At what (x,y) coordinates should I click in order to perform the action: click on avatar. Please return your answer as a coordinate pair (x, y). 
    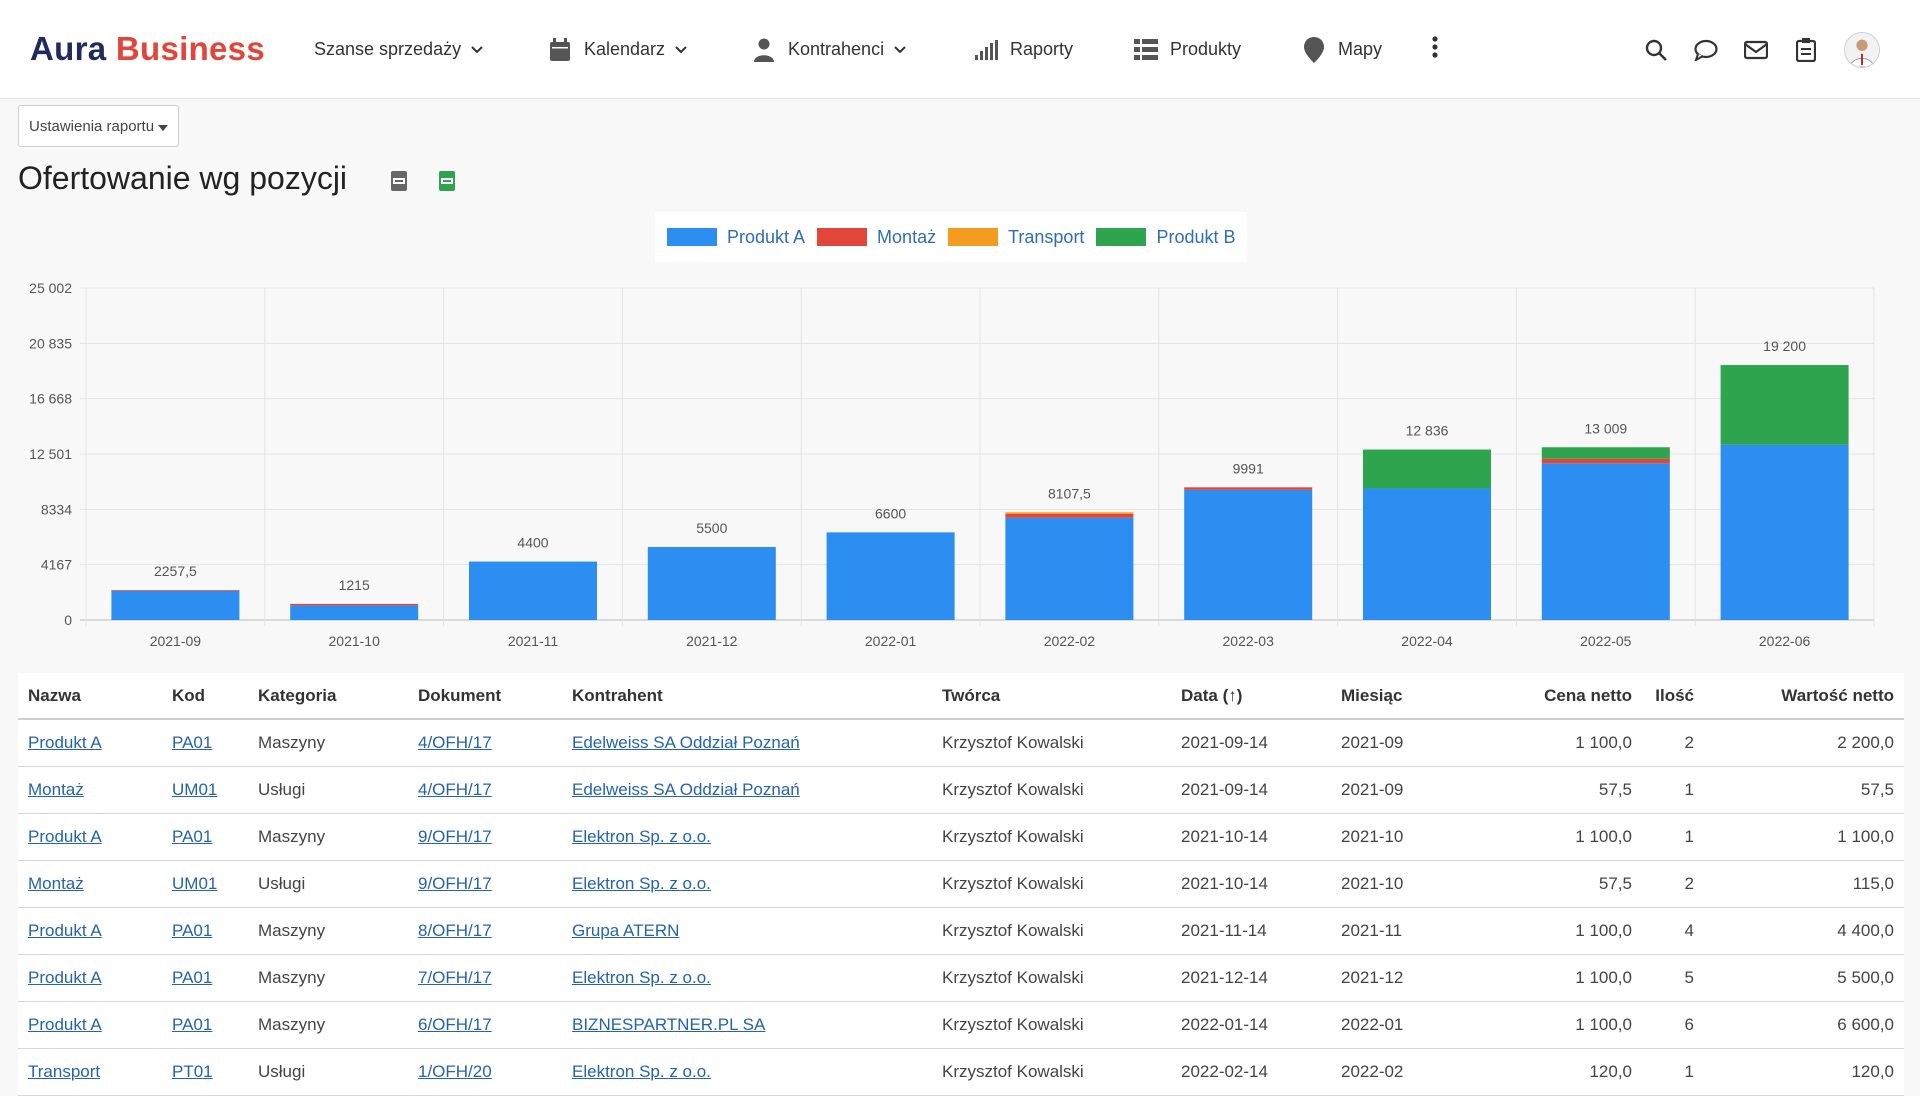
    Looking at the image, I should click on (1862, 49).